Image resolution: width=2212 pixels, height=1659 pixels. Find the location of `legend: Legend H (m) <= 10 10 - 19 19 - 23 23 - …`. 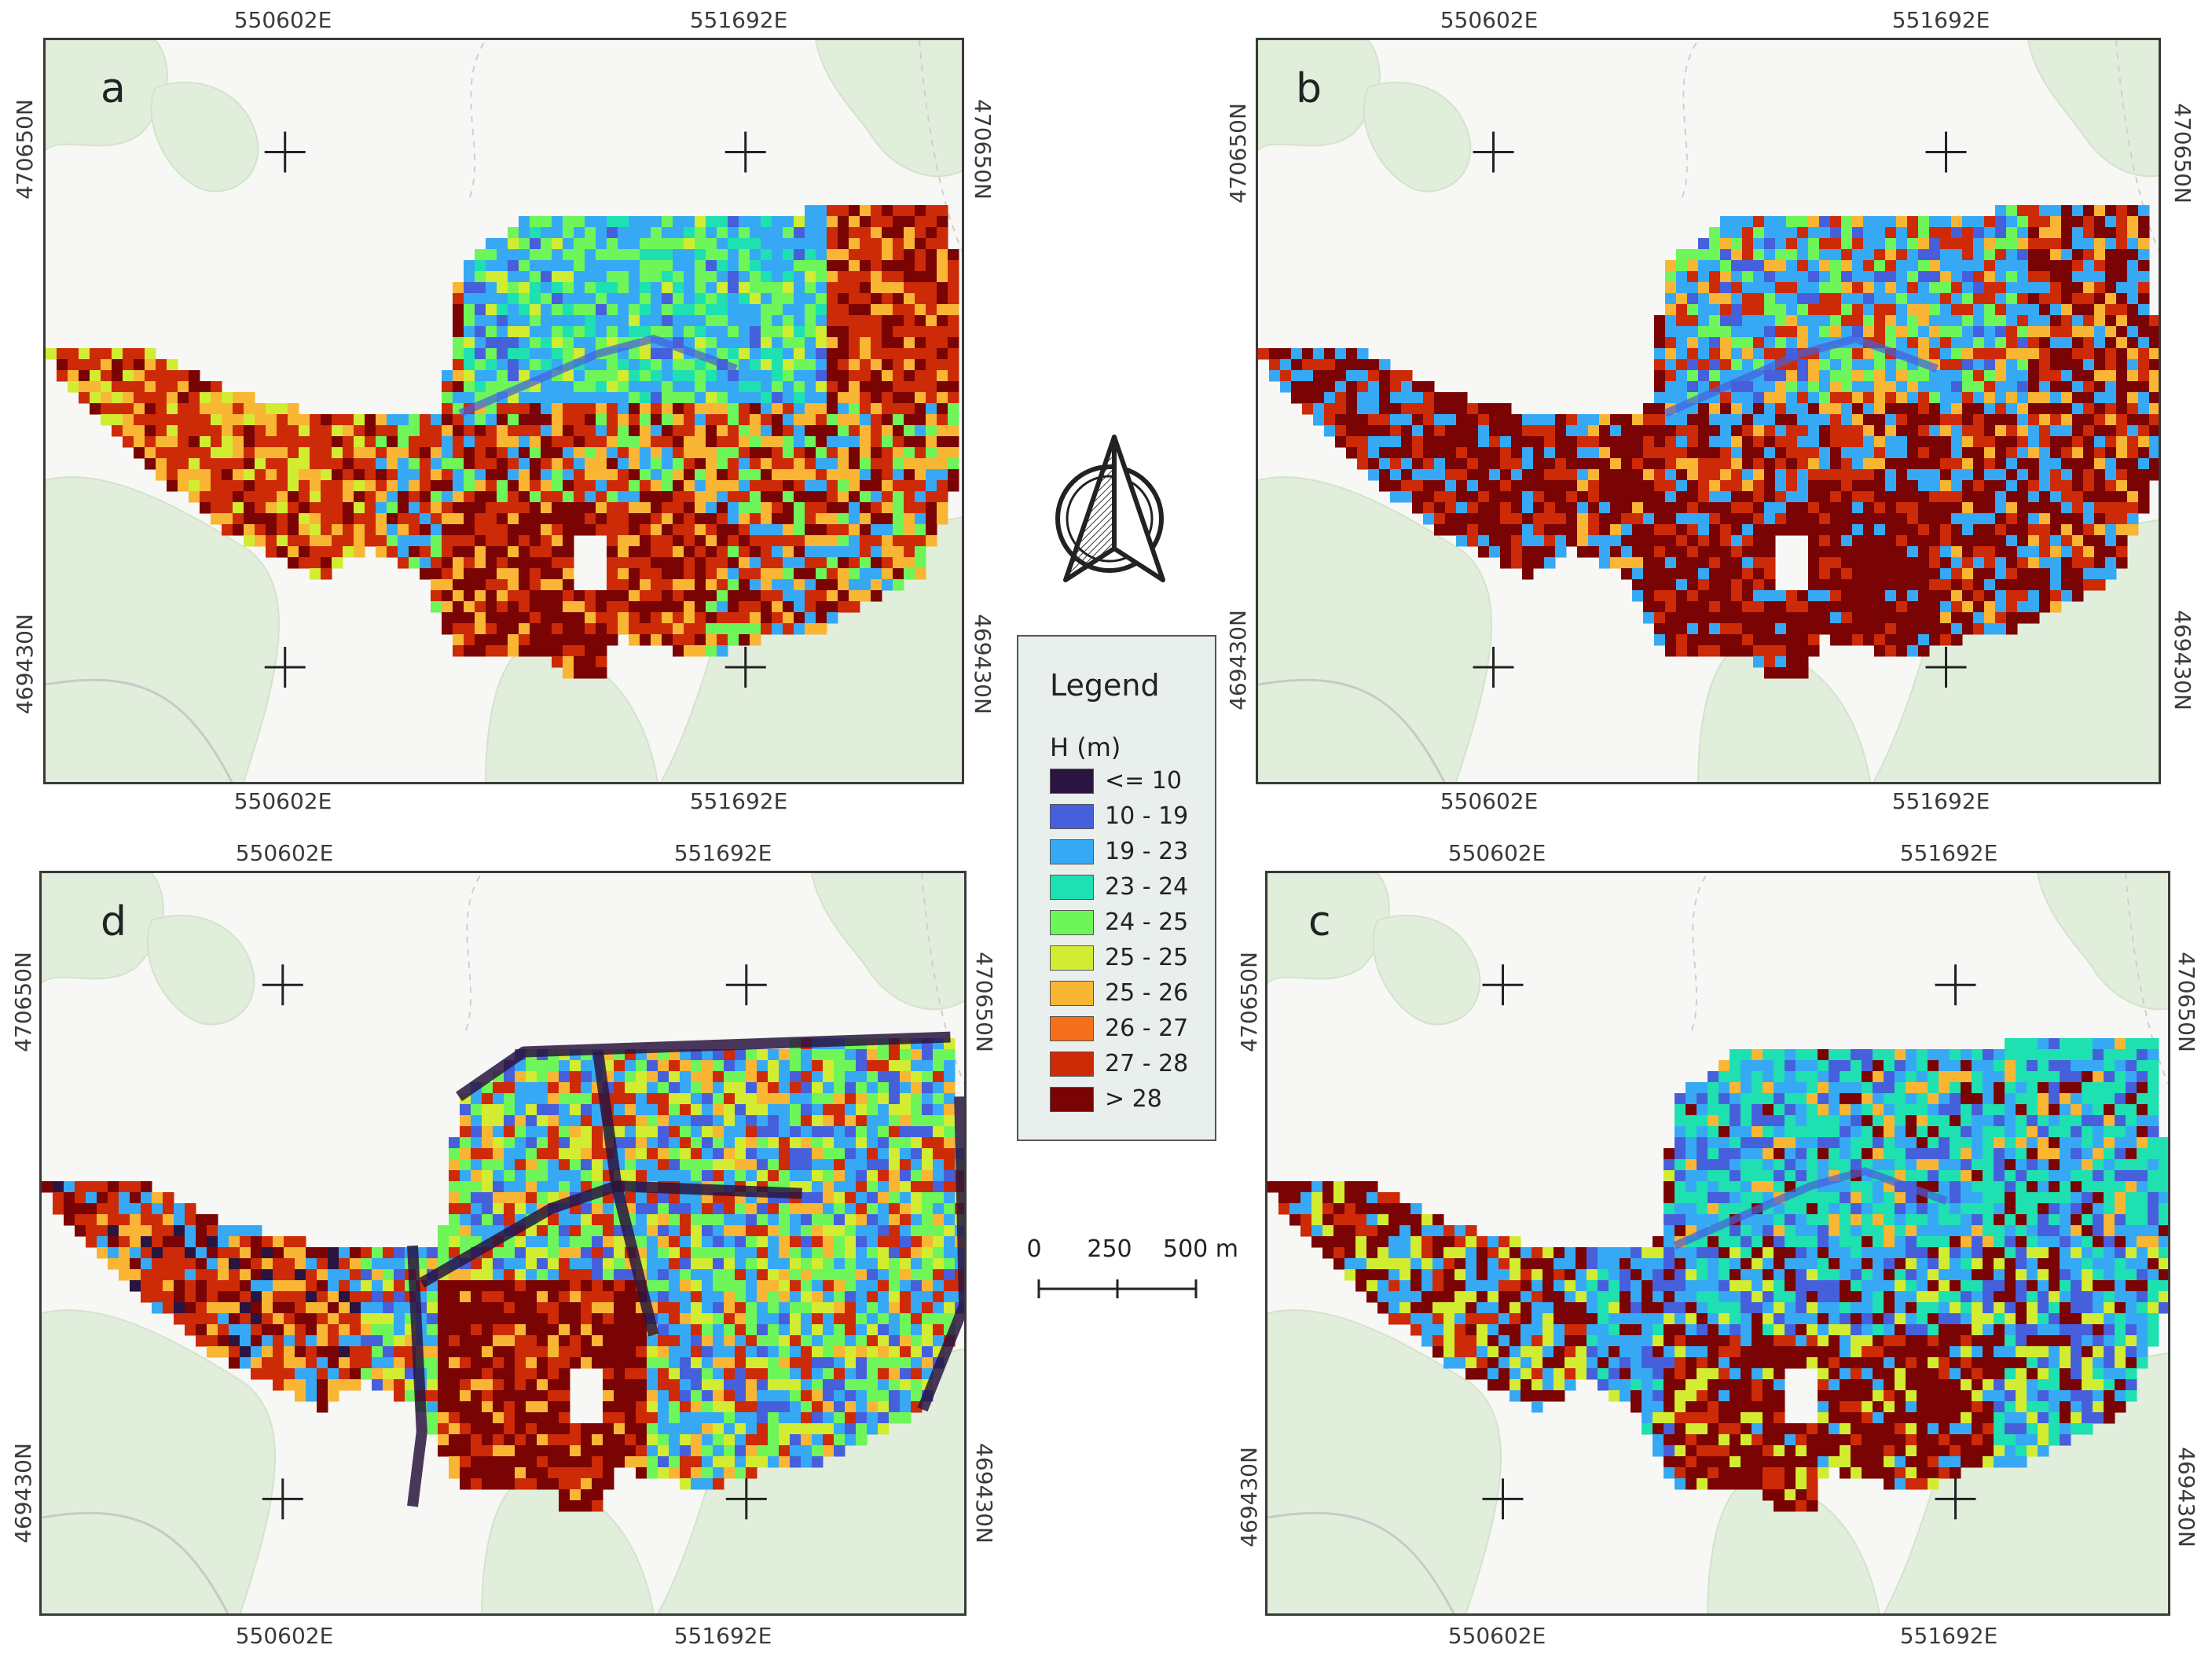

legend: Legend H (m) <= 10 10 - 19 19 - 23 23 - … is located at coordinates (1116, 888).